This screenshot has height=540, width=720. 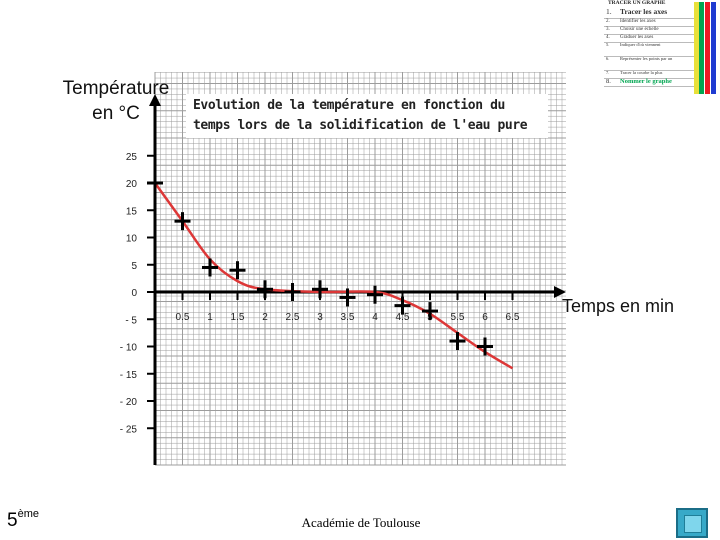 What do you see at coordinates (134, 266) in the screenshot?
I see `y-tick-label: 5` at bounding box center [134, 266].